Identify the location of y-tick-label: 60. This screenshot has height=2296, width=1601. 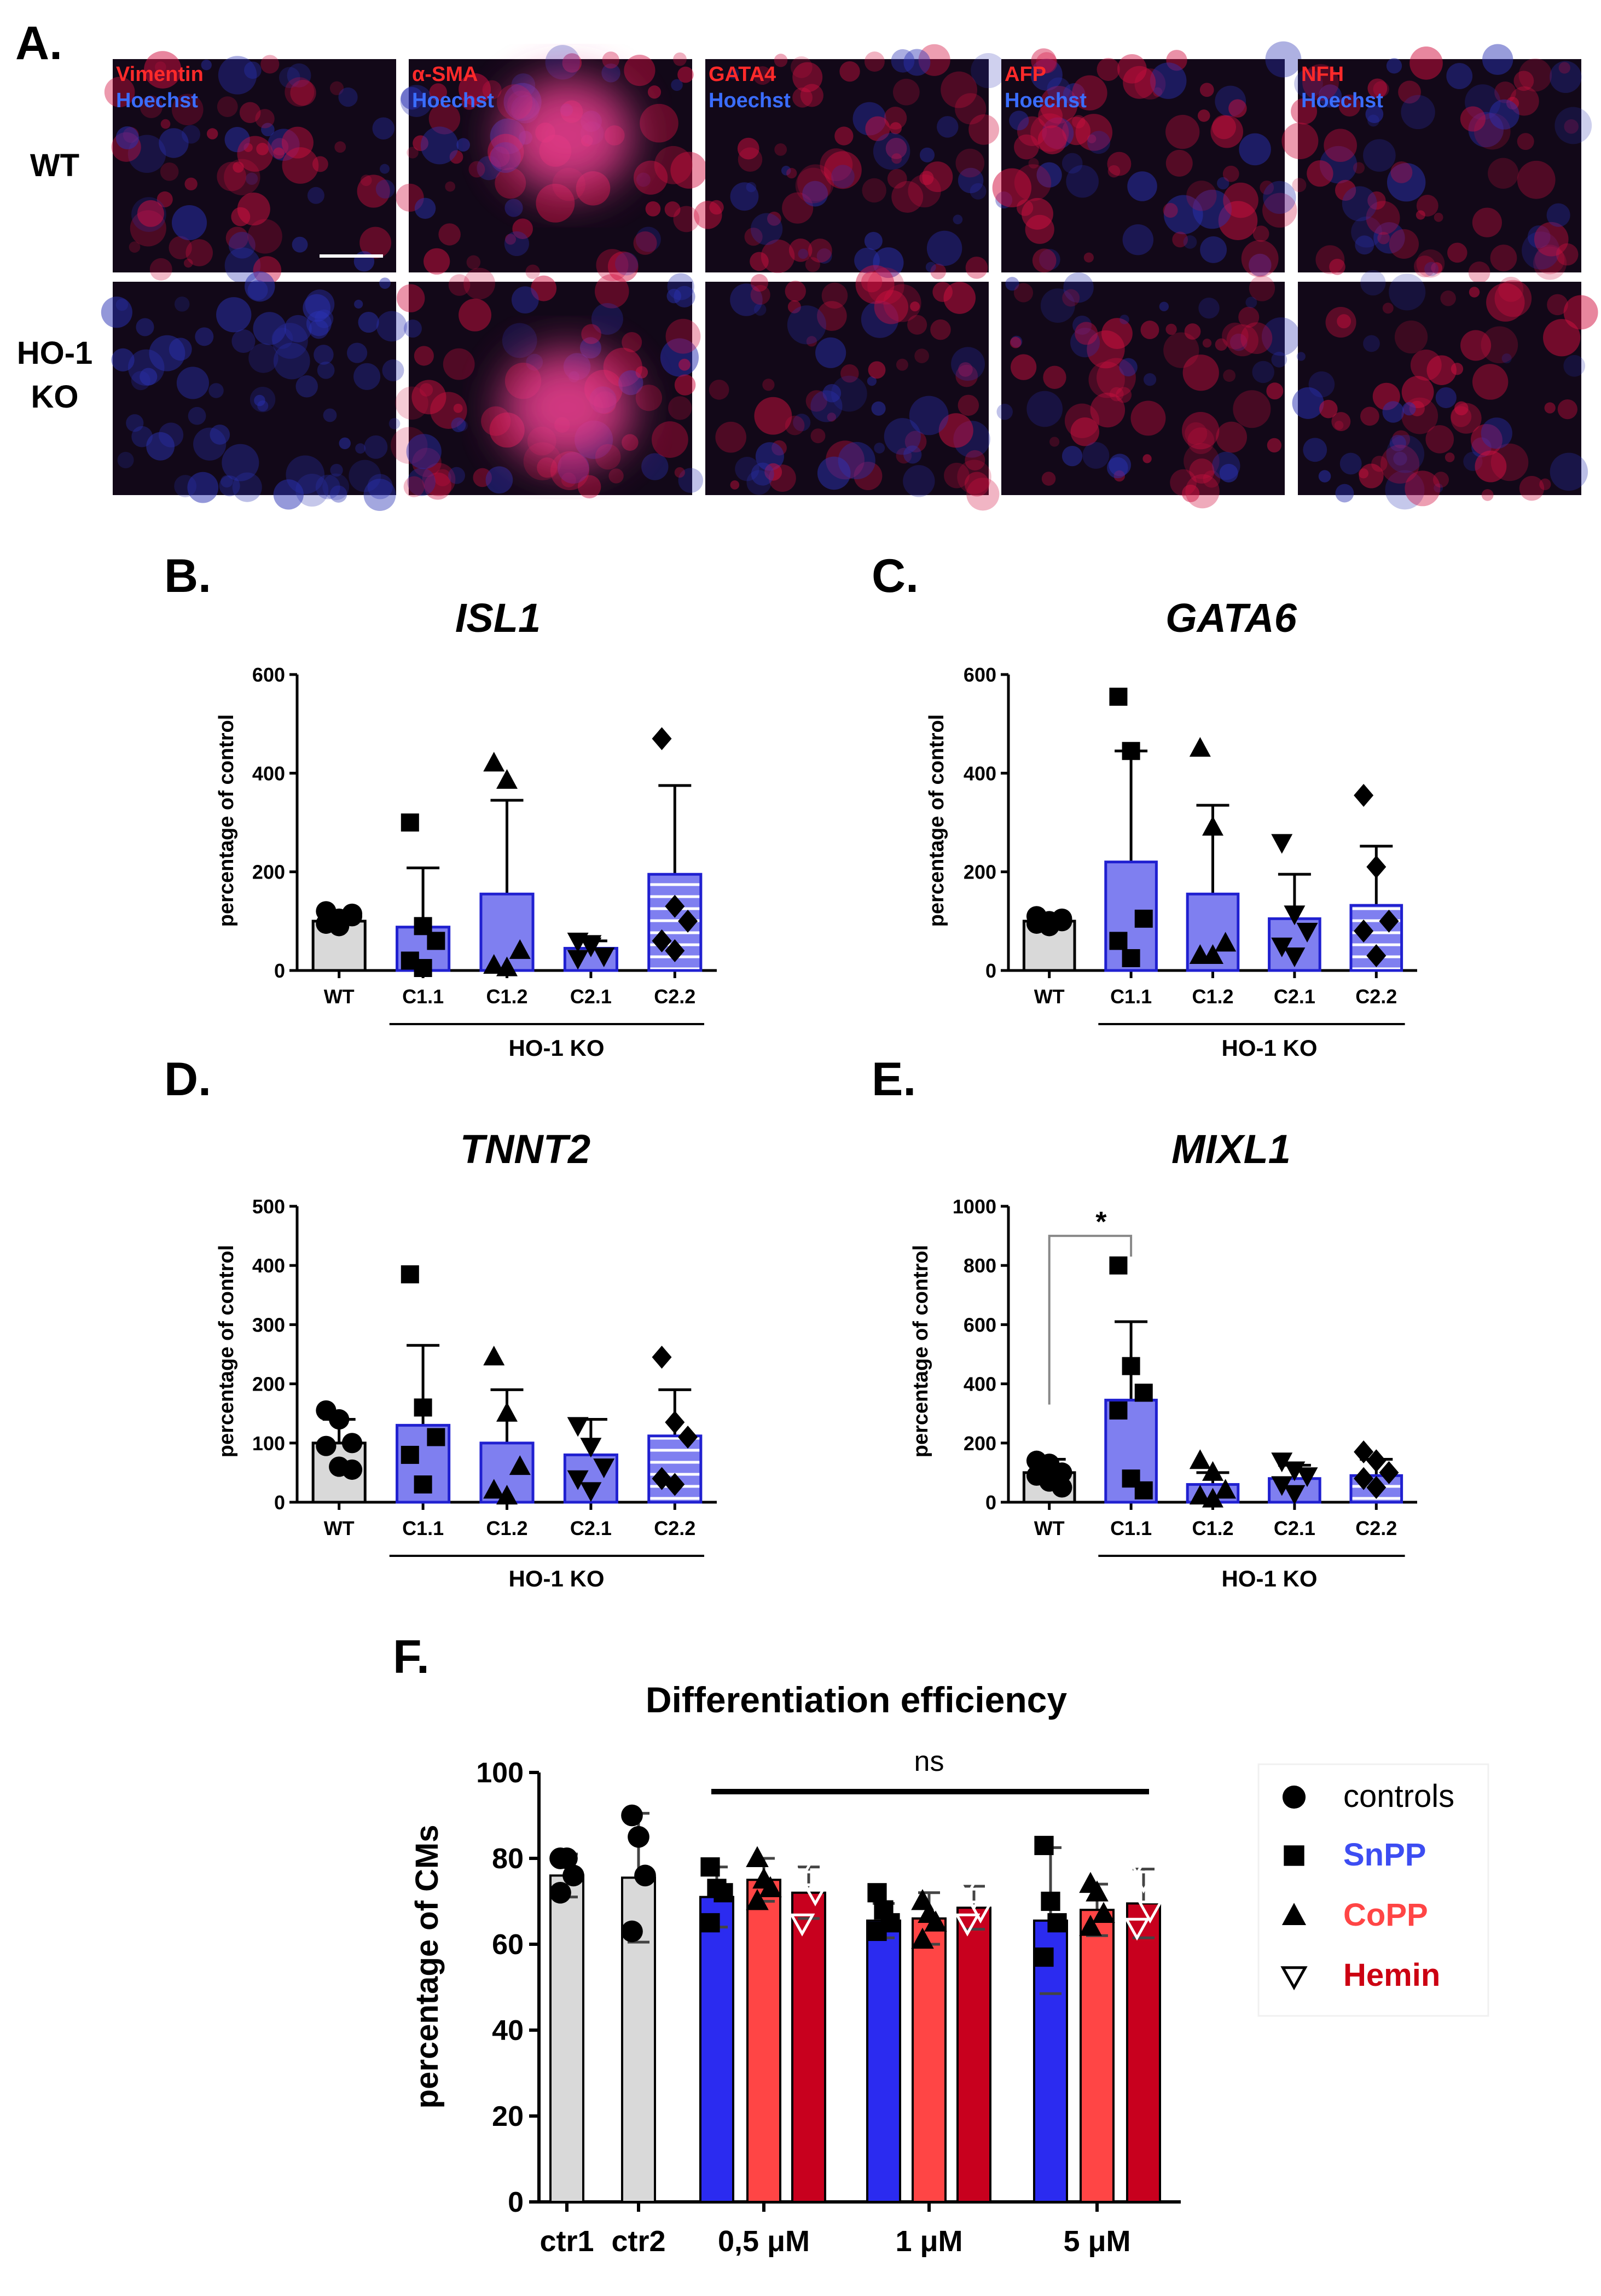
(508, 1945).